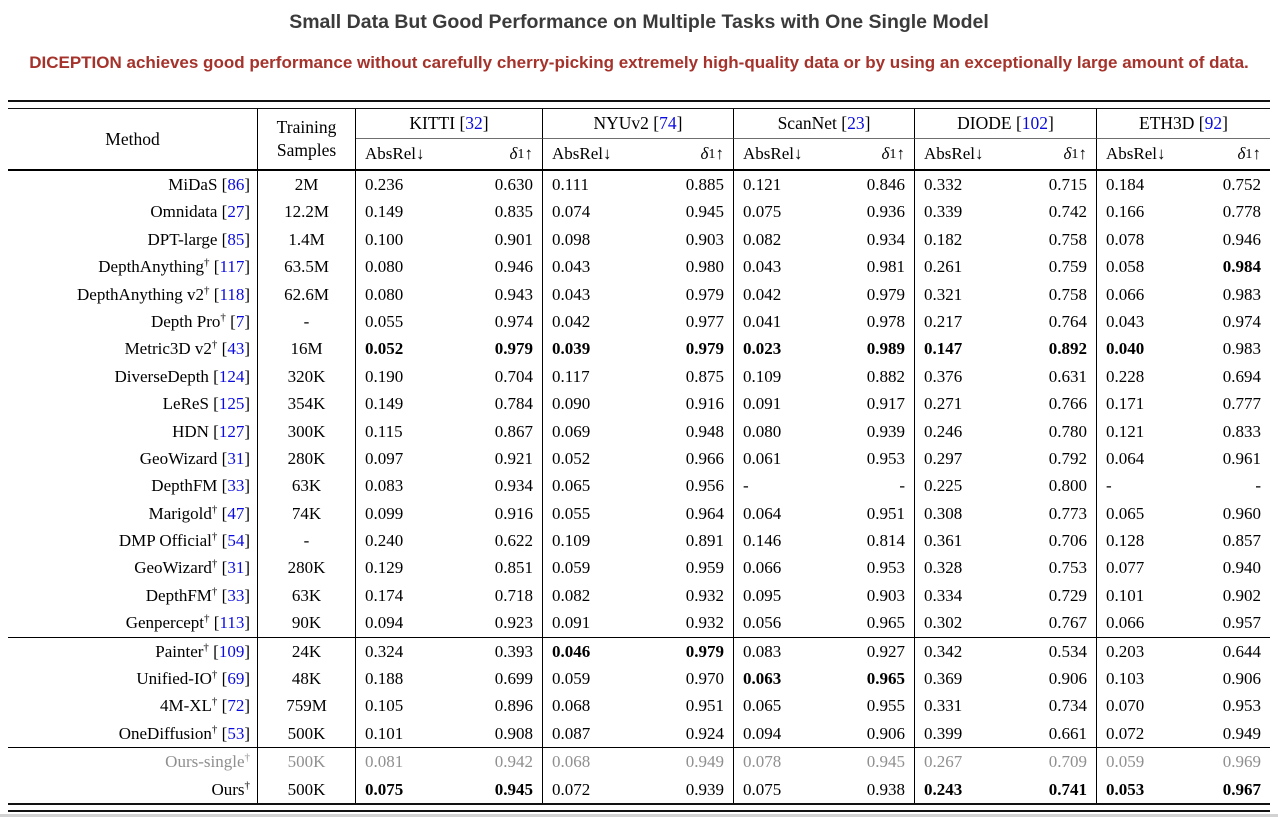 This screenshot has height=820, width=1278. I want to click on value-cell: 0.243, so click(943, 789).